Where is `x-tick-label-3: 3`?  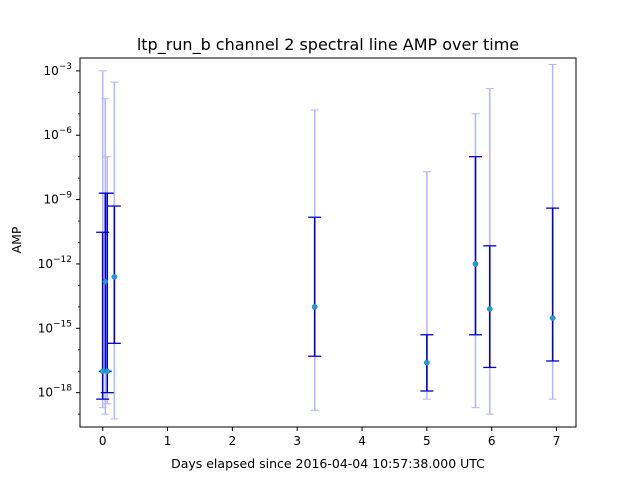
x-tick-label-3: 3 is located at coordinates (297, 441).